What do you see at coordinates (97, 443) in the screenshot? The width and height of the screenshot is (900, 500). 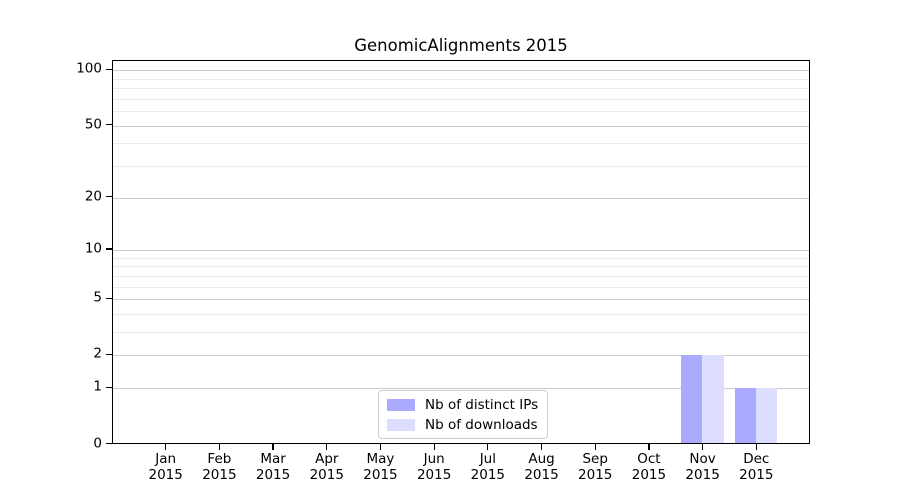 I see `y-tick-label: 0` at bounding box center [97, 443].